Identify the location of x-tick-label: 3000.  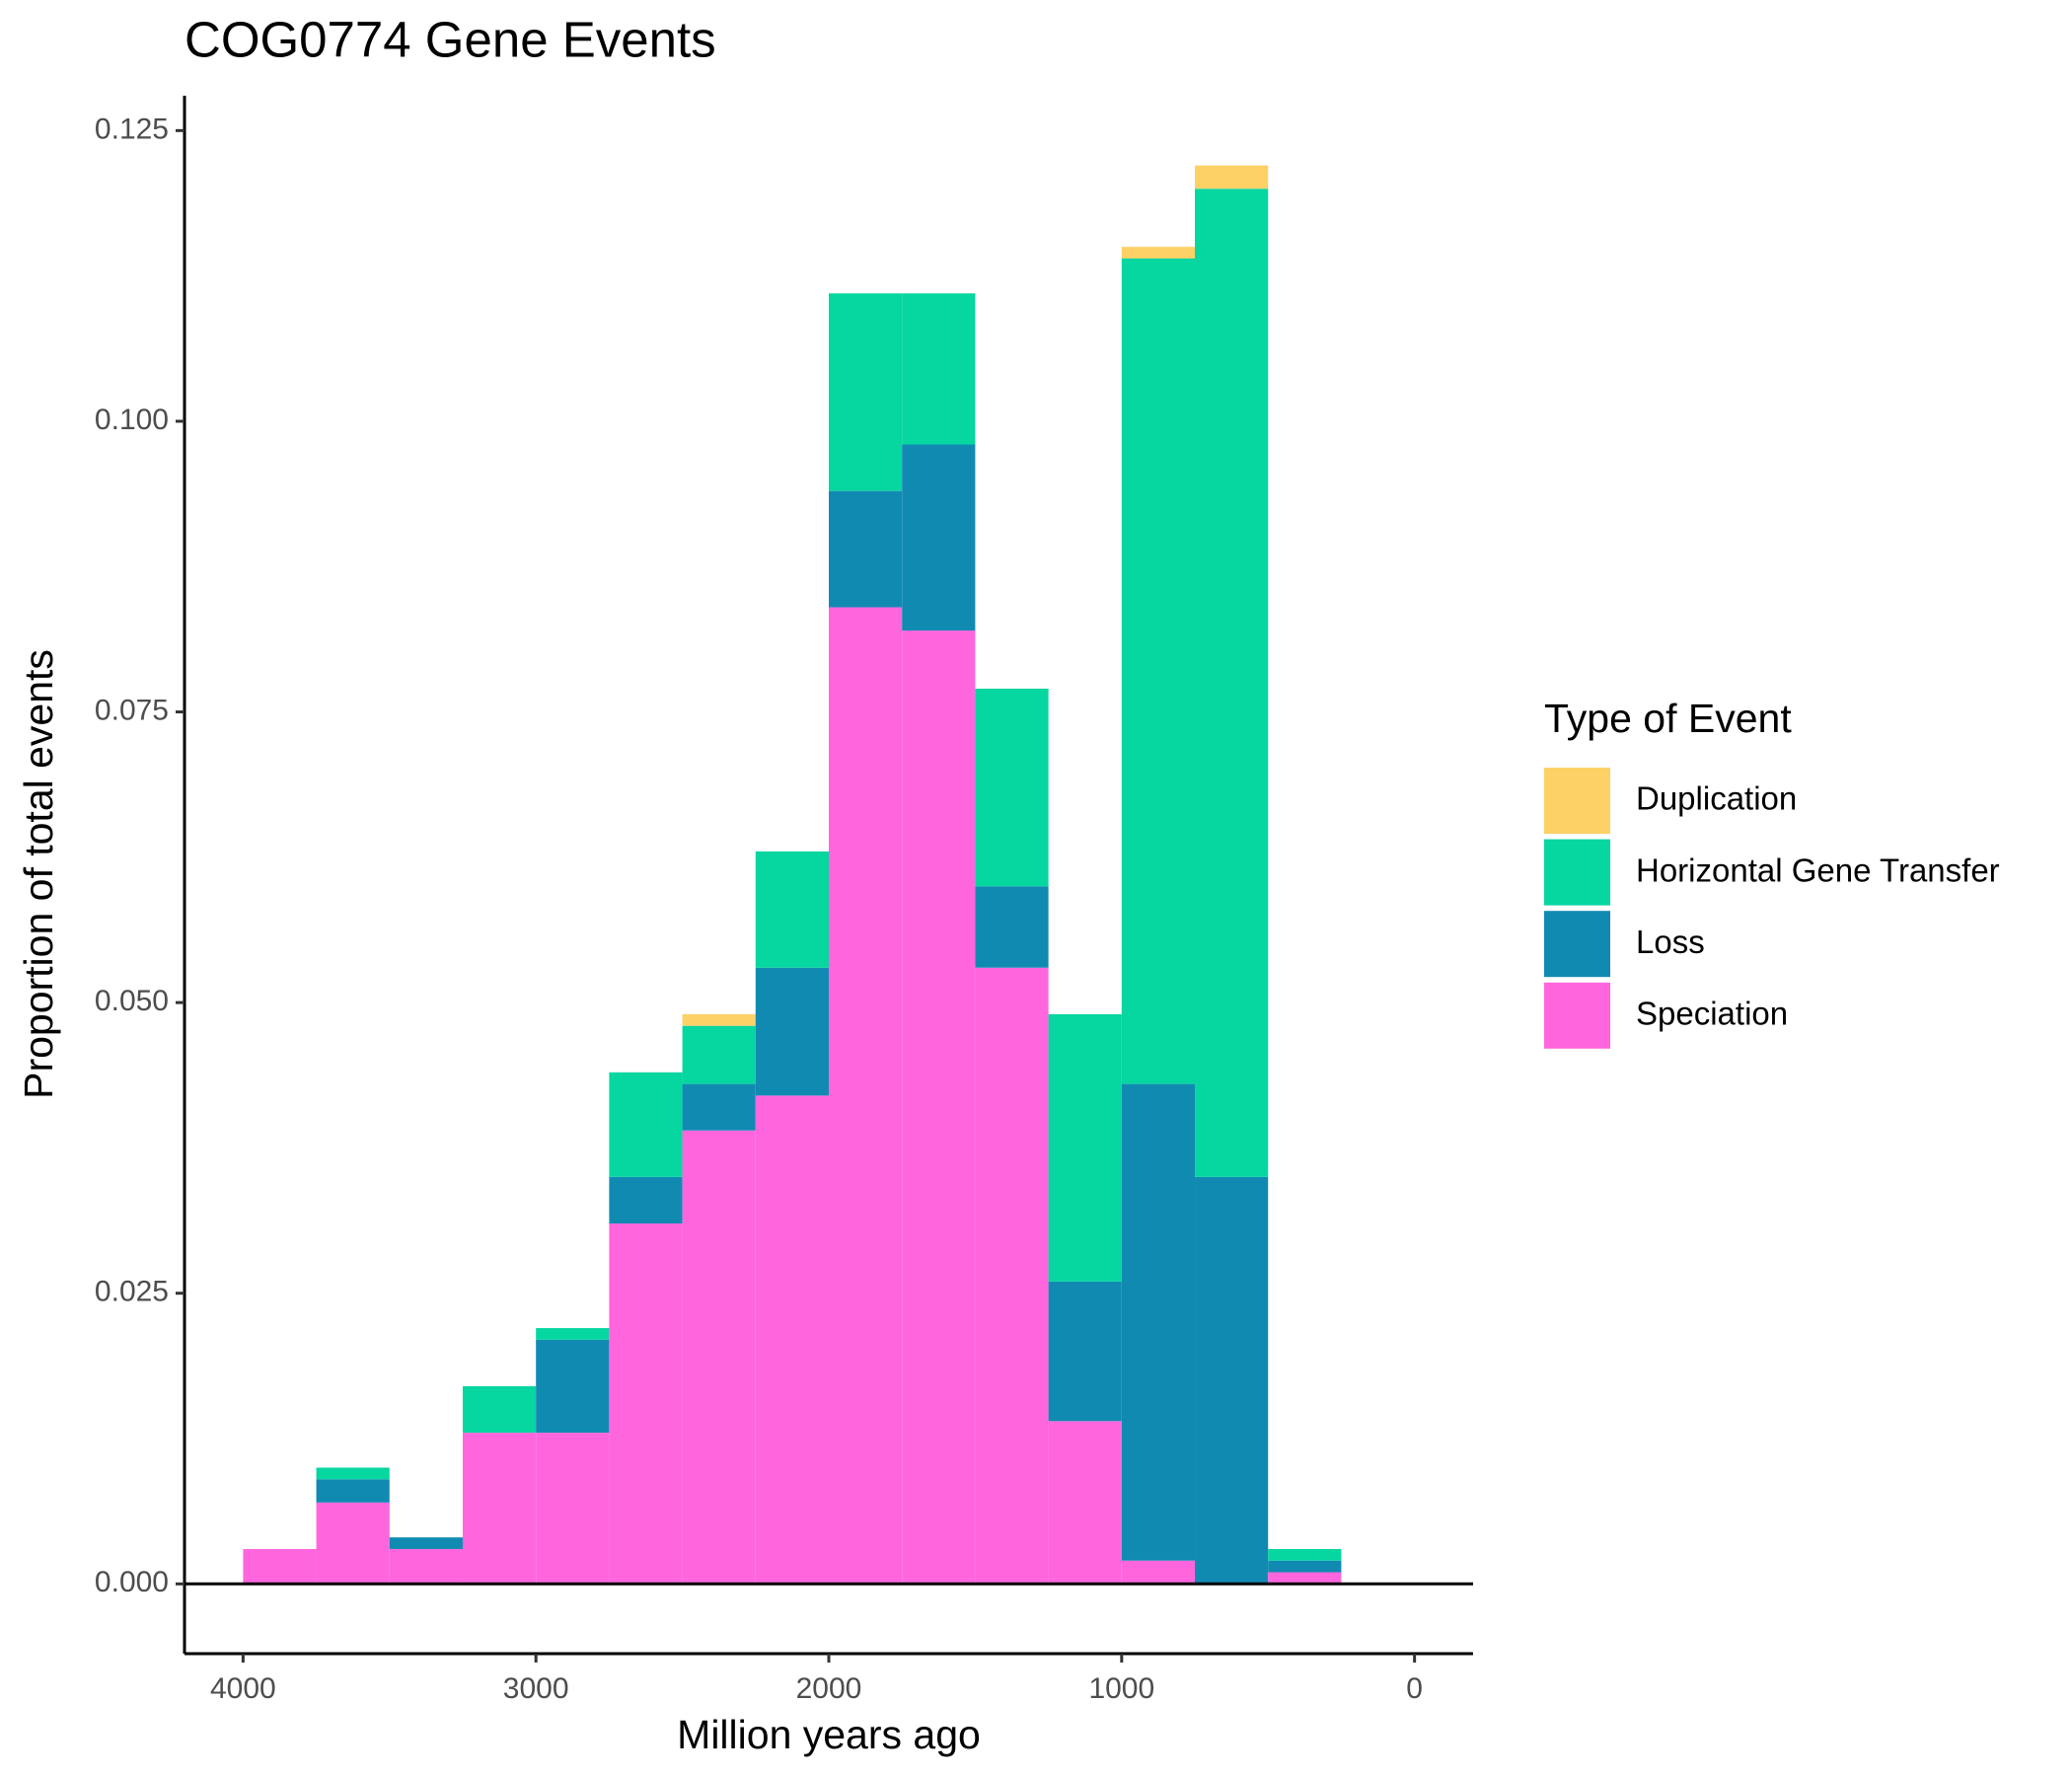
(536, 1689).